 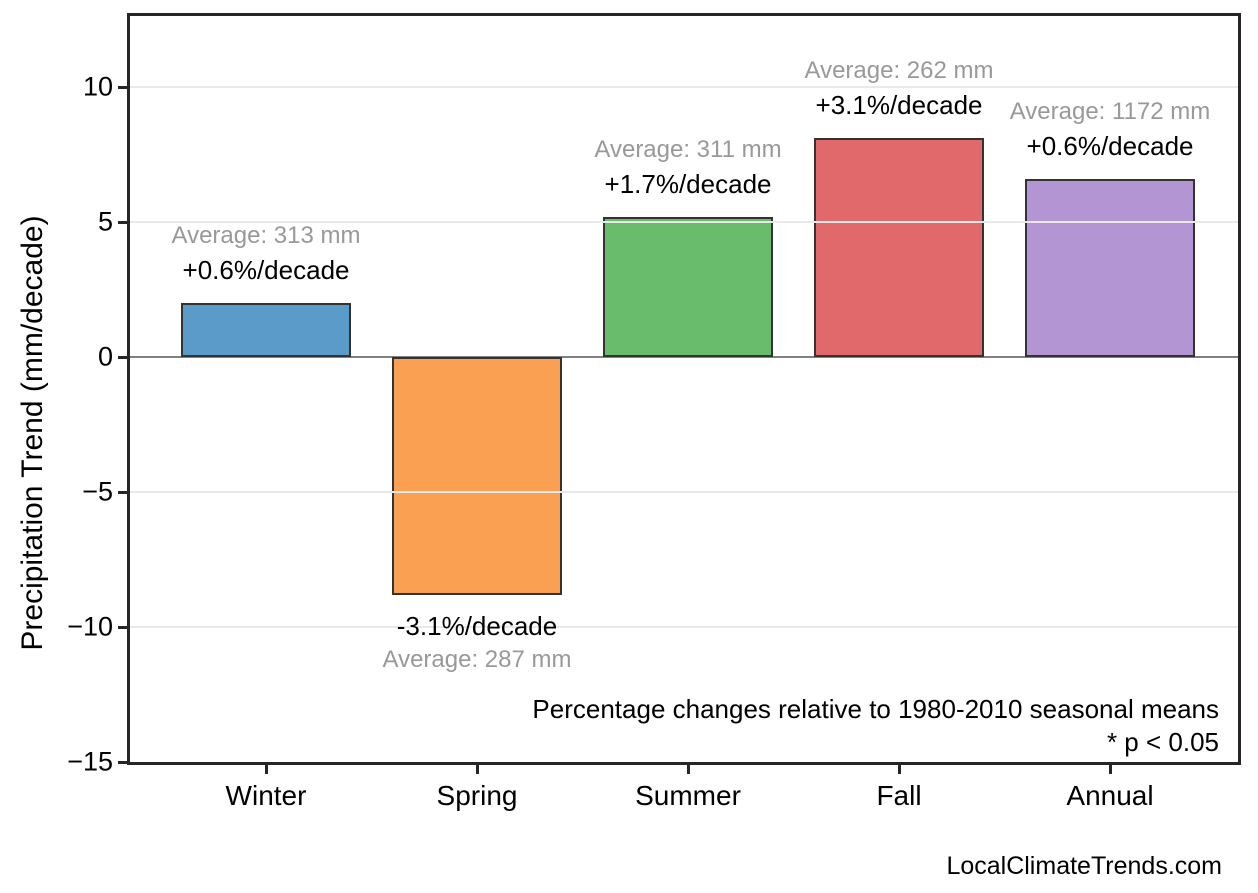 What do you see at coordinates (688, 286) in the screenshot?
I see `bar-summer` at bounding box center [688, 286].